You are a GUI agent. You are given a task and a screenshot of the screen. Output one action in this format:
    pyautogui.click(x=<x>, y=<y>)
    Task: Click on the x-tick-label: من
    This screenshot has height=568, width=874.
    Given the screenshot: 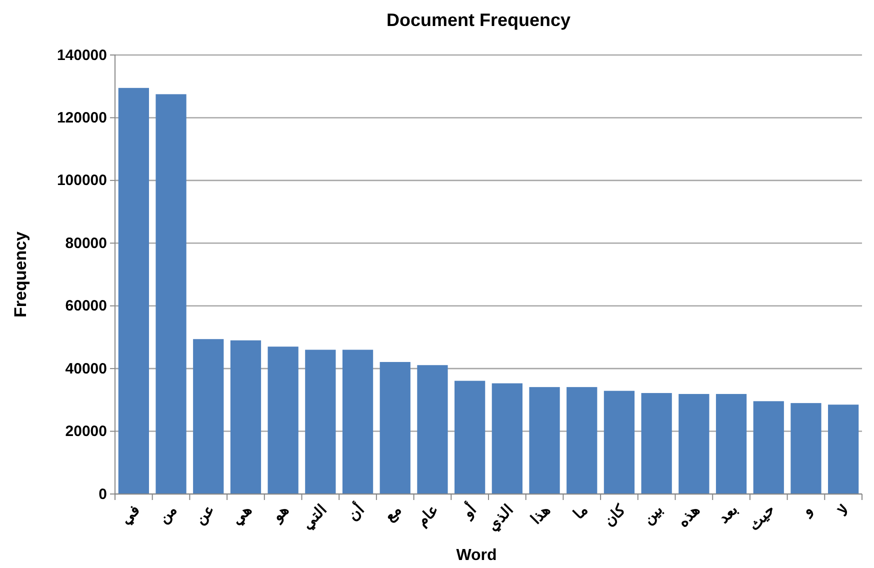 What is the action you would take?
    pyautogui.click(x=168, y=515)
    